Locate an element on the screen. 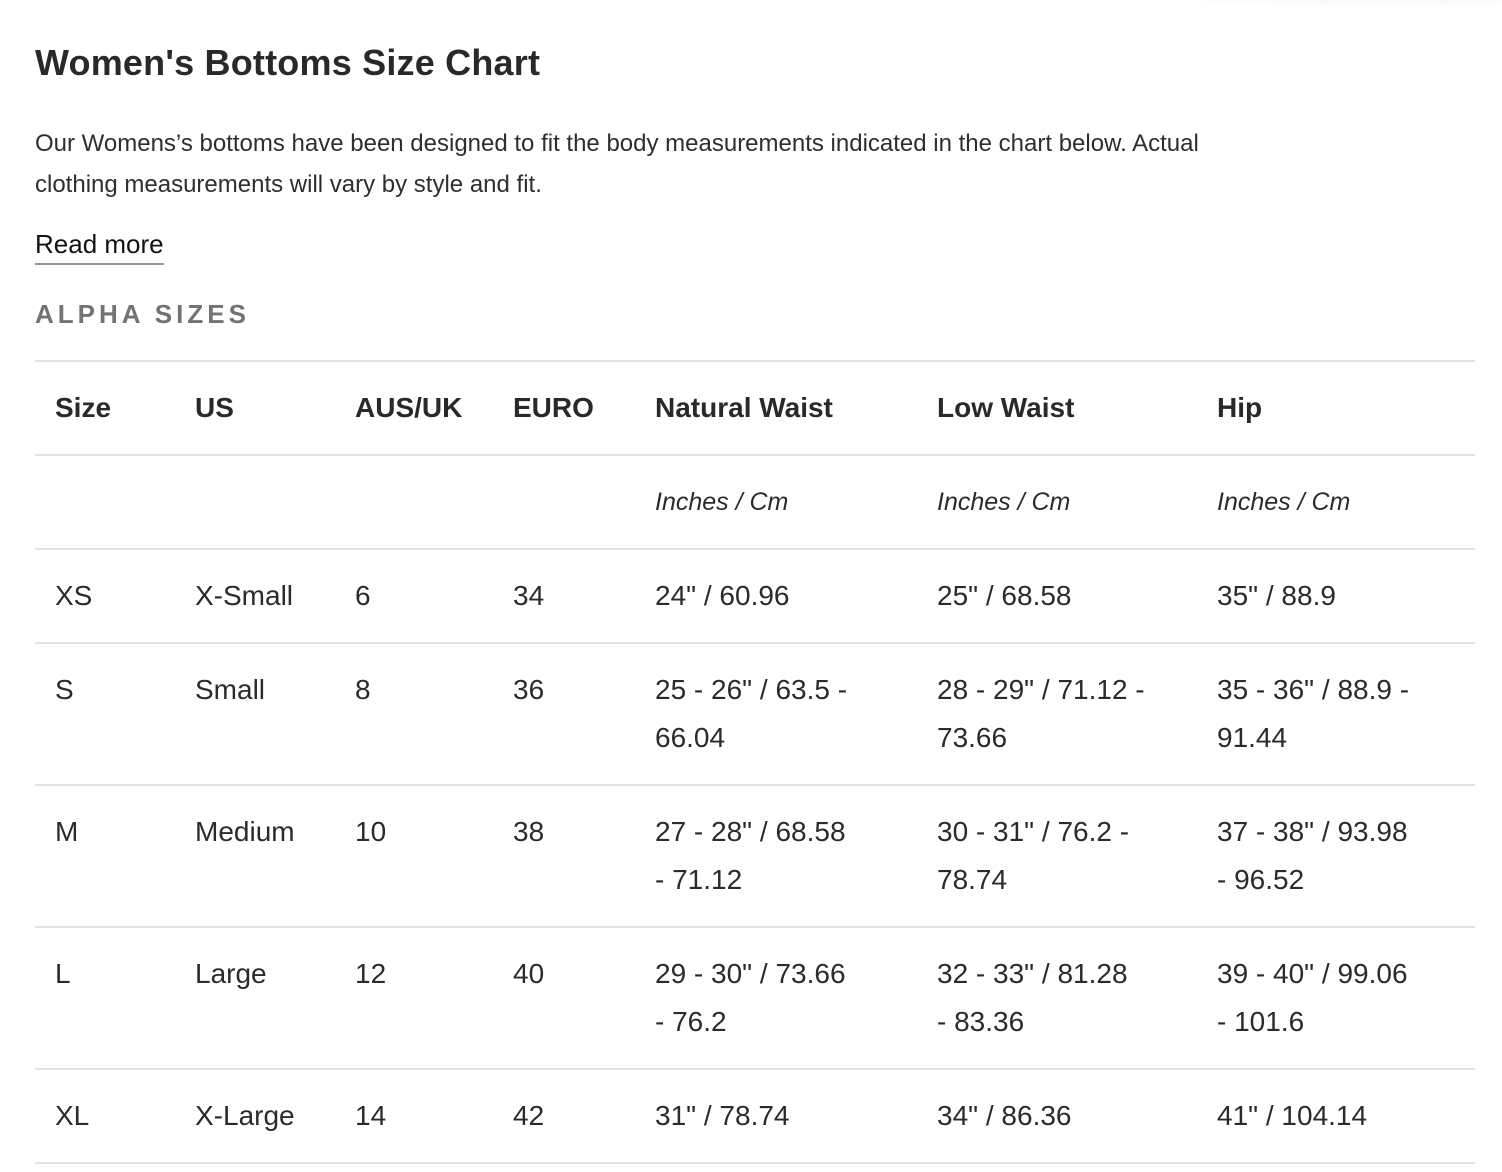  cell-aus-uk: 10 is located at coordinates (371, 831).